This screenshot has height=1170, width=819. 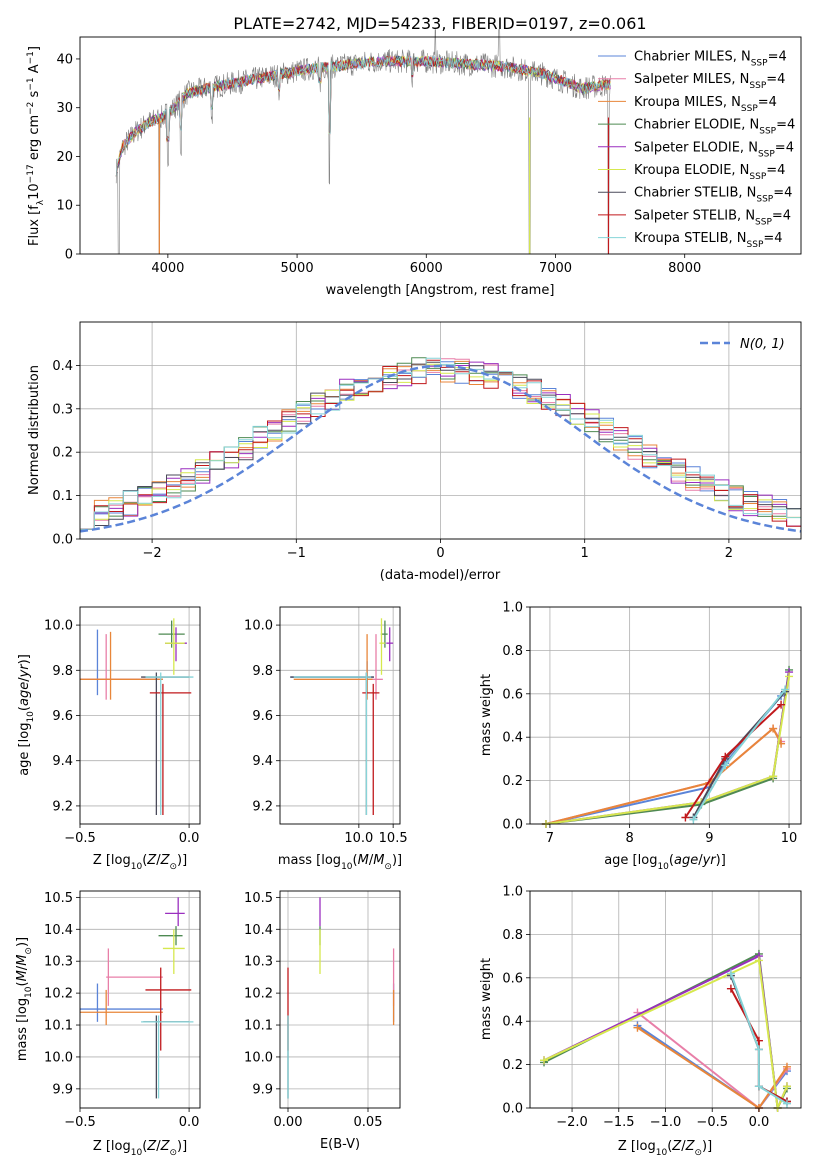 I want to click on x-tick-label: 0, so click(x=440, y=553).